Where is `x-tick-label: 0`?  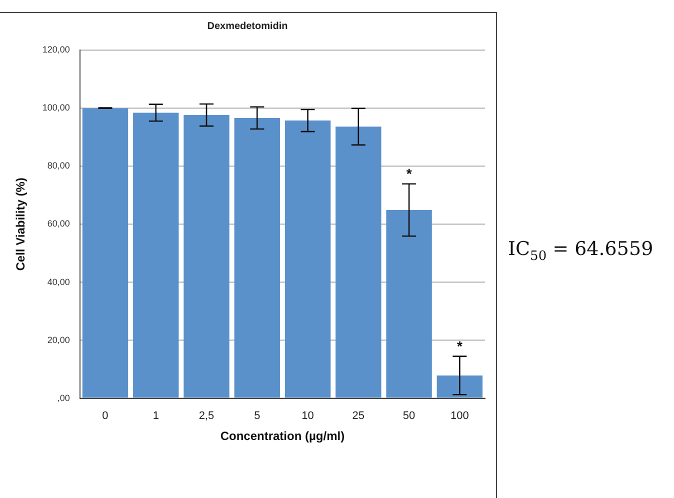
x-tick-label: 0 is located at coordinates (105, 416).